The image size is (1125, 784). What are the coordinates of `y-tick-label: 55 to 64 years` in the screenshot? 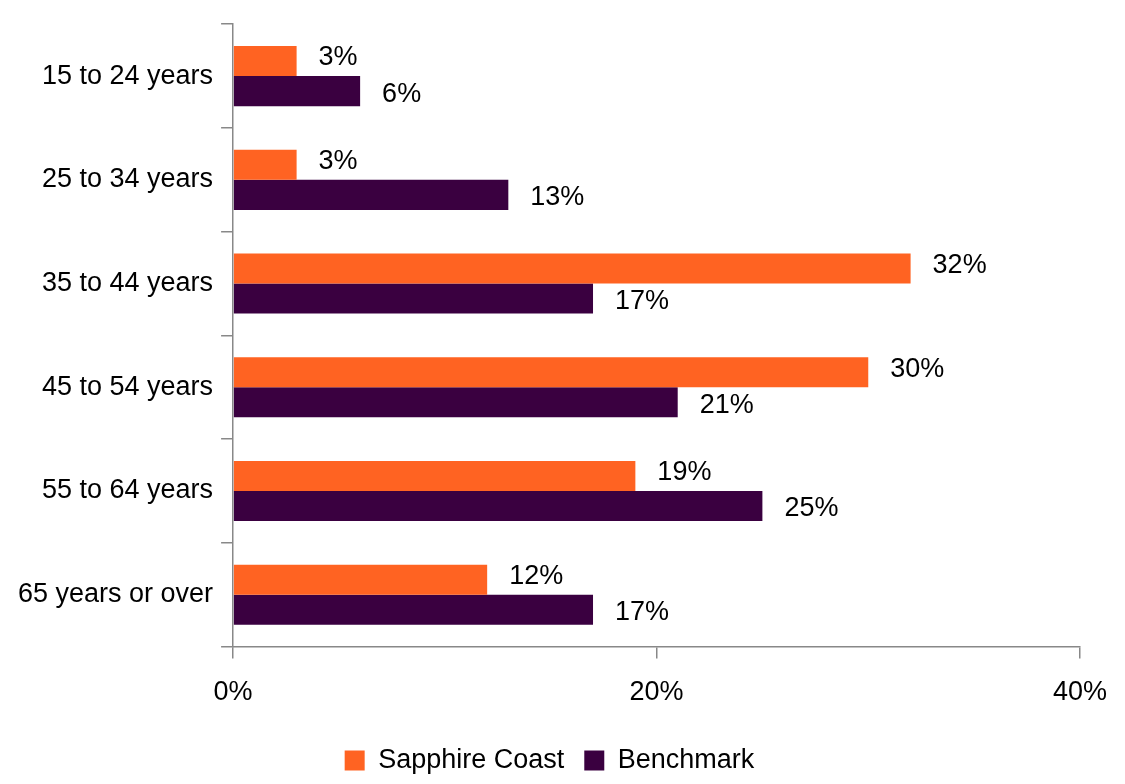 It's located at (127, 489).